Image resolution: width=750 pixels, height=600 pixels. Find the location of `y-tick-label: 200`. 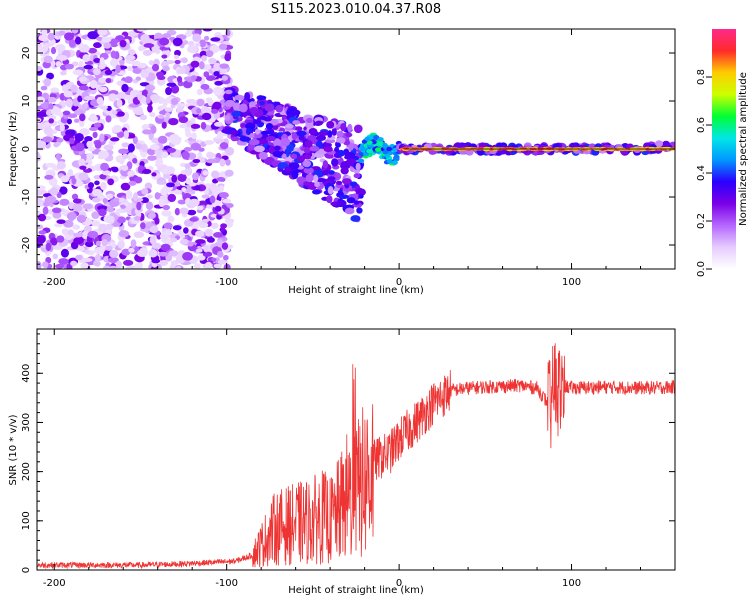

y-tick-label: 200 is located at coordinates (26, 471).